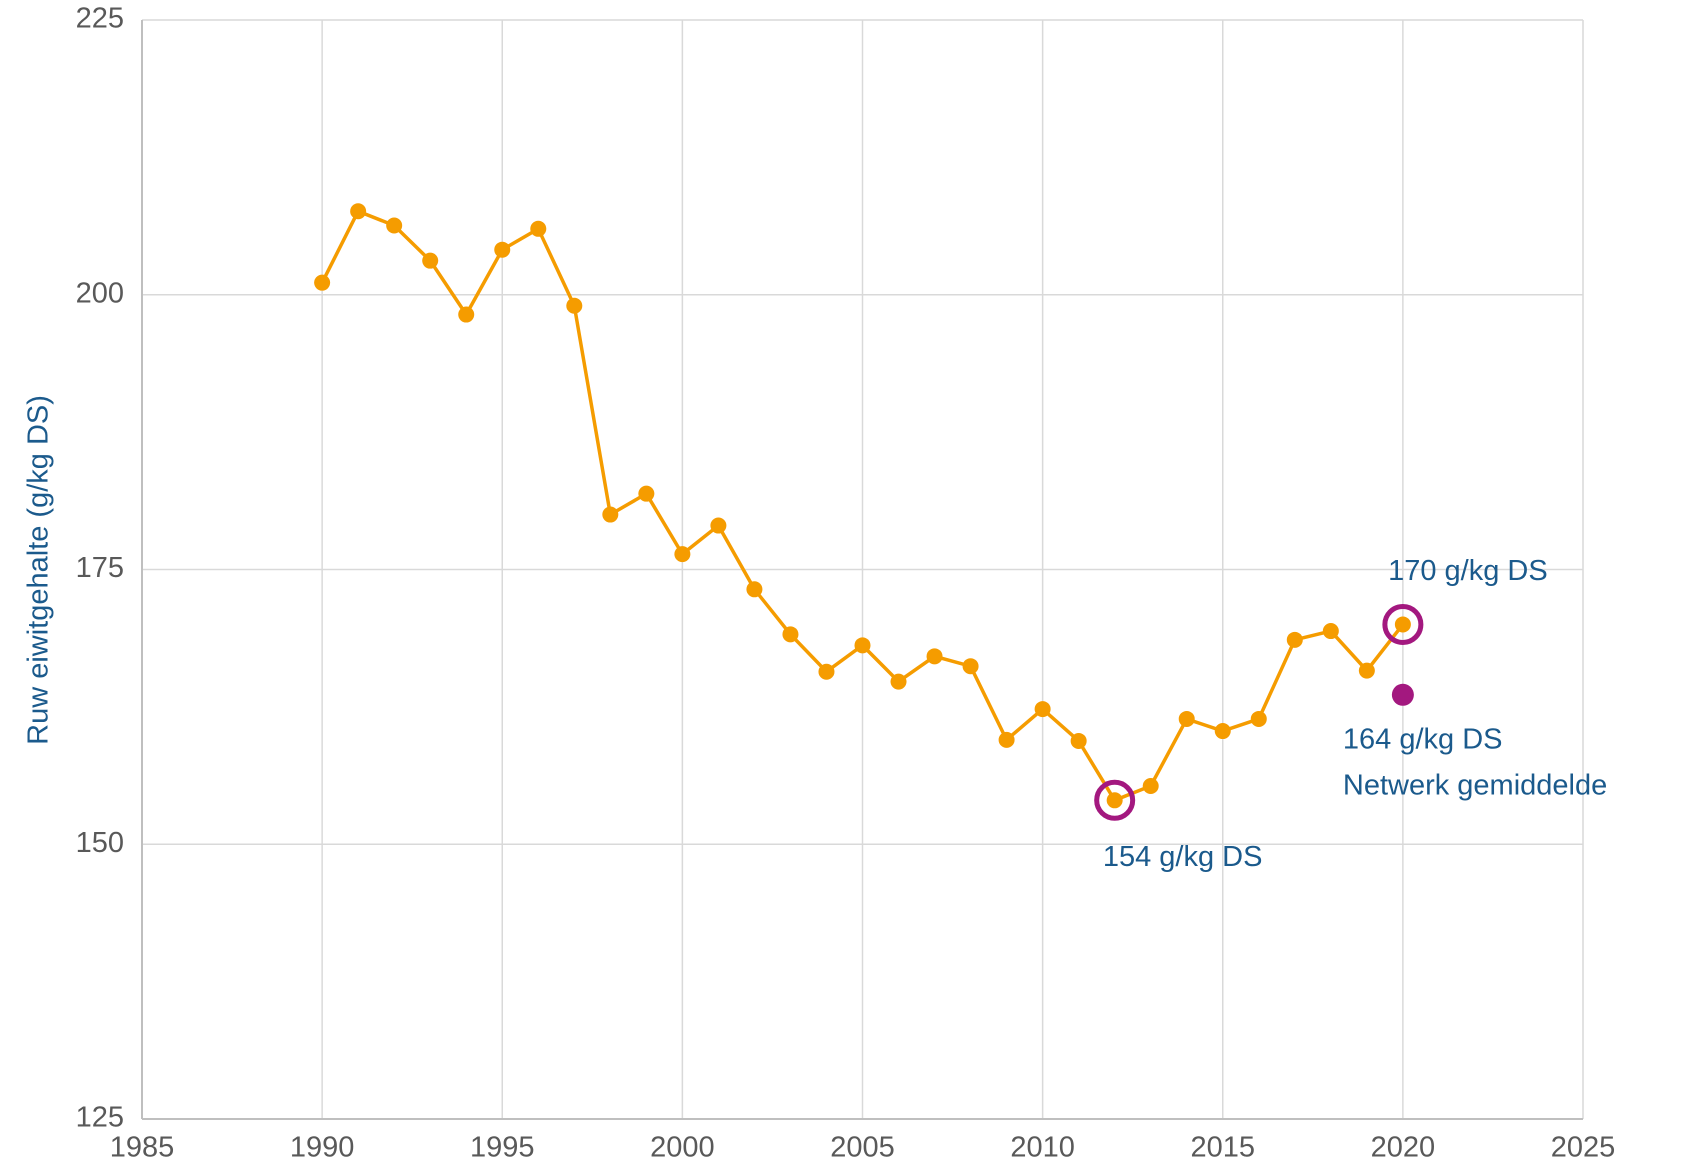  Describe the element at coordinates (502, 1148) in the screenshot. I see `x-tick-label: 1995` at that location.